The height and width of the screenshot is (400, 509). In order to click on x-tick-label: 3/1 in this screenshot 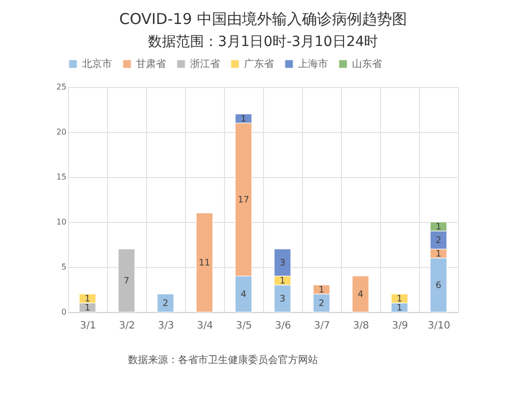, I will do `click(88, 326)`.